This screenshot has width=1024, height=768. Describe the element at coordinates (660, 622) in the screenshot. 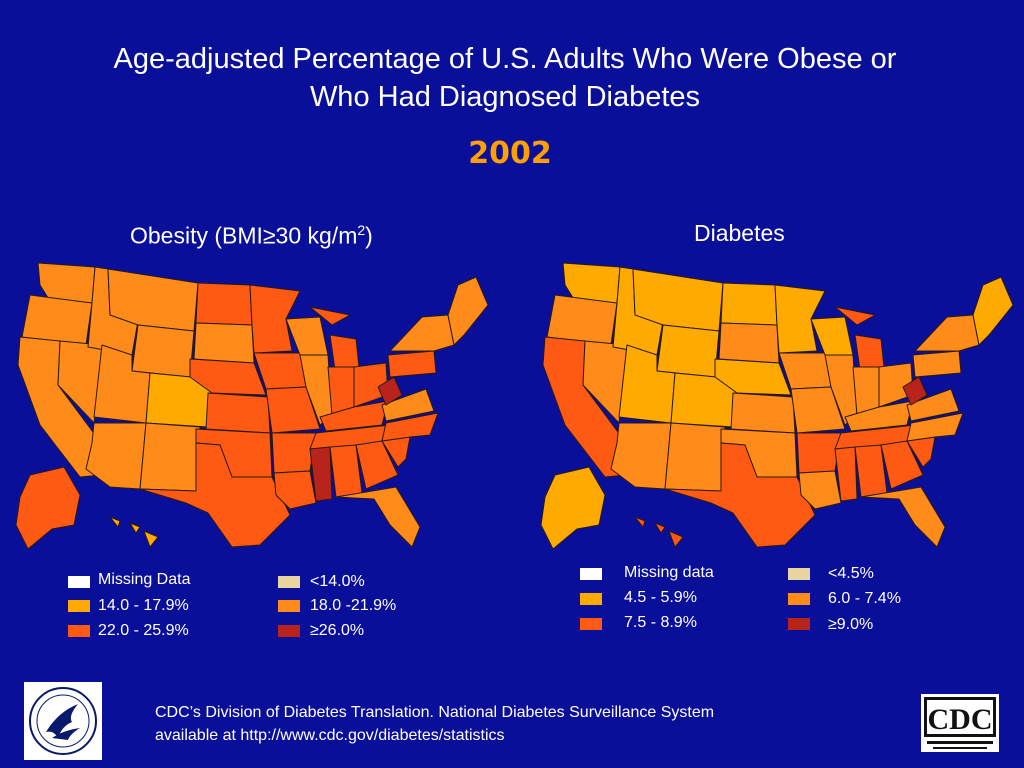

I see `diabetes-legend-7-8: 7.5 - 8.9%` at that location.